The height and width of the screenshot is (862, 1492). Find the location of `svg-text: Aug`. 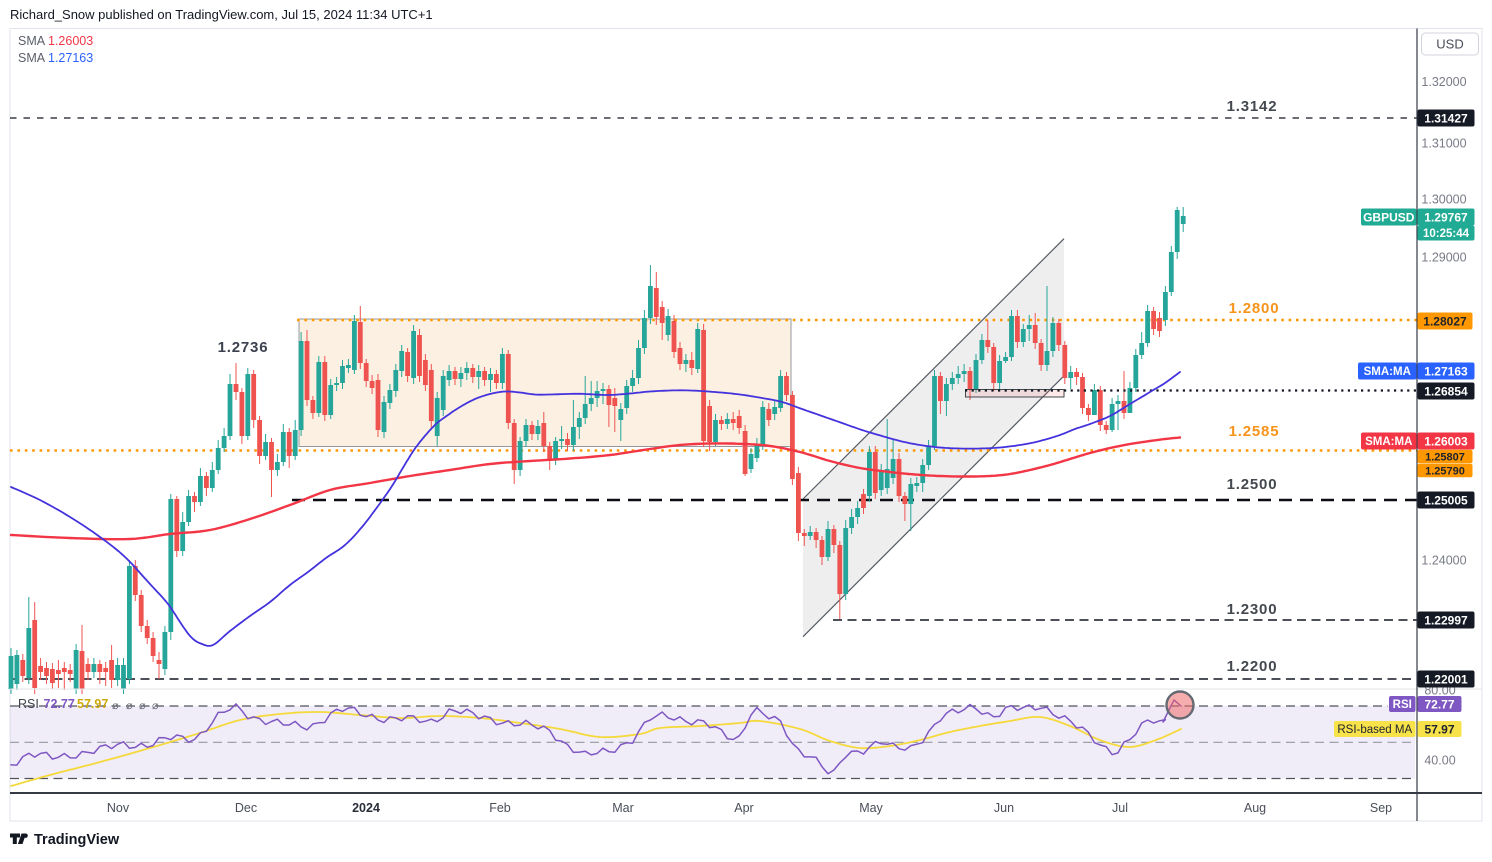

svg-text: Aug is located at coordinates (1255, 808).